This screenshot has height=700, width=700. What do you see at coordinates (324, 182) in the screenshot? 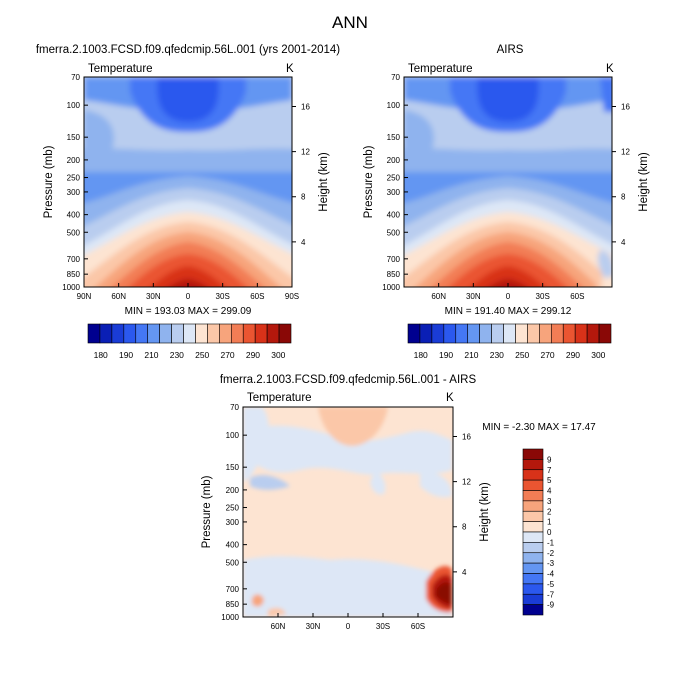
I see `panel-model-y2label: Height (km)` at bounding box center [324, 182].